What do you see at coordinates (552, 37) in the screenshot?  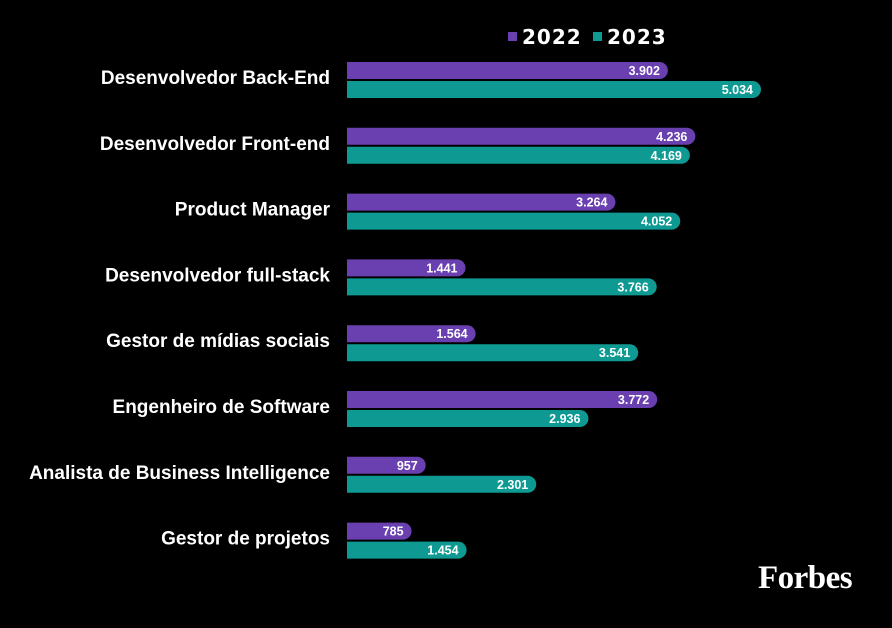 I see `legend-label-2022: 2022` at bounding box center [552, 37].